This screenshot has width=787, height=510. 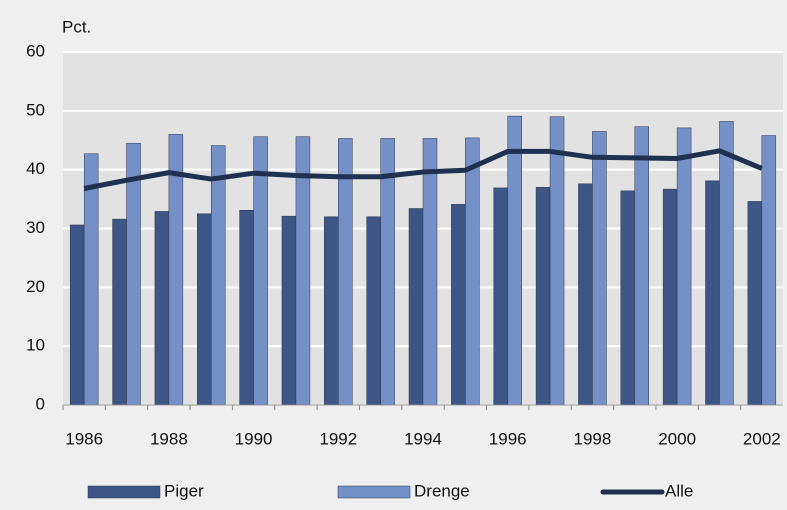 I want to click on y-tick-label: 30, so click(x=35, y=227).